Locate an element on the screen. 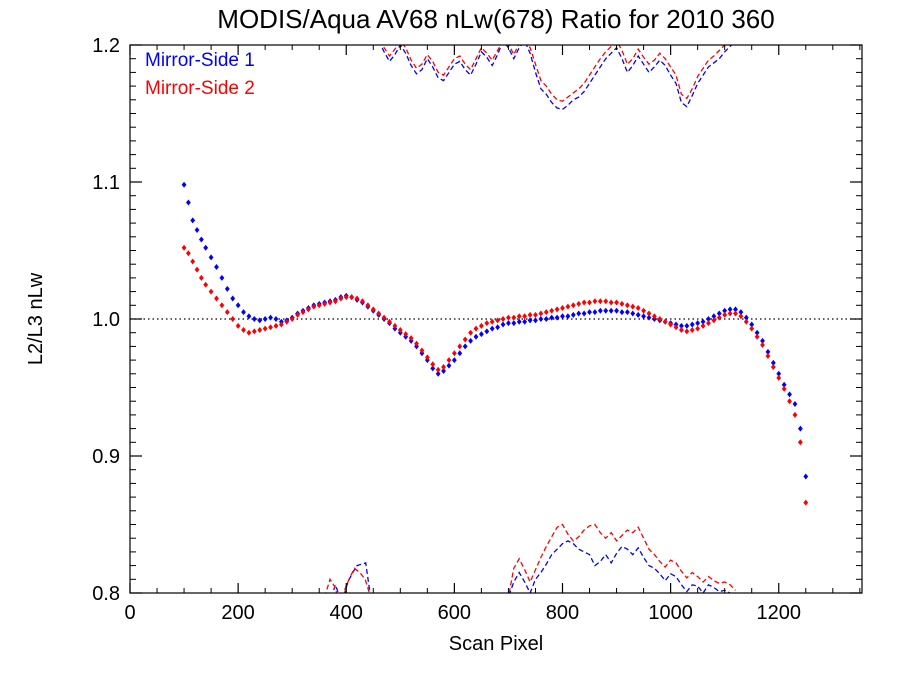  x-tick-label: 600 is located at coordinates (454, 613).